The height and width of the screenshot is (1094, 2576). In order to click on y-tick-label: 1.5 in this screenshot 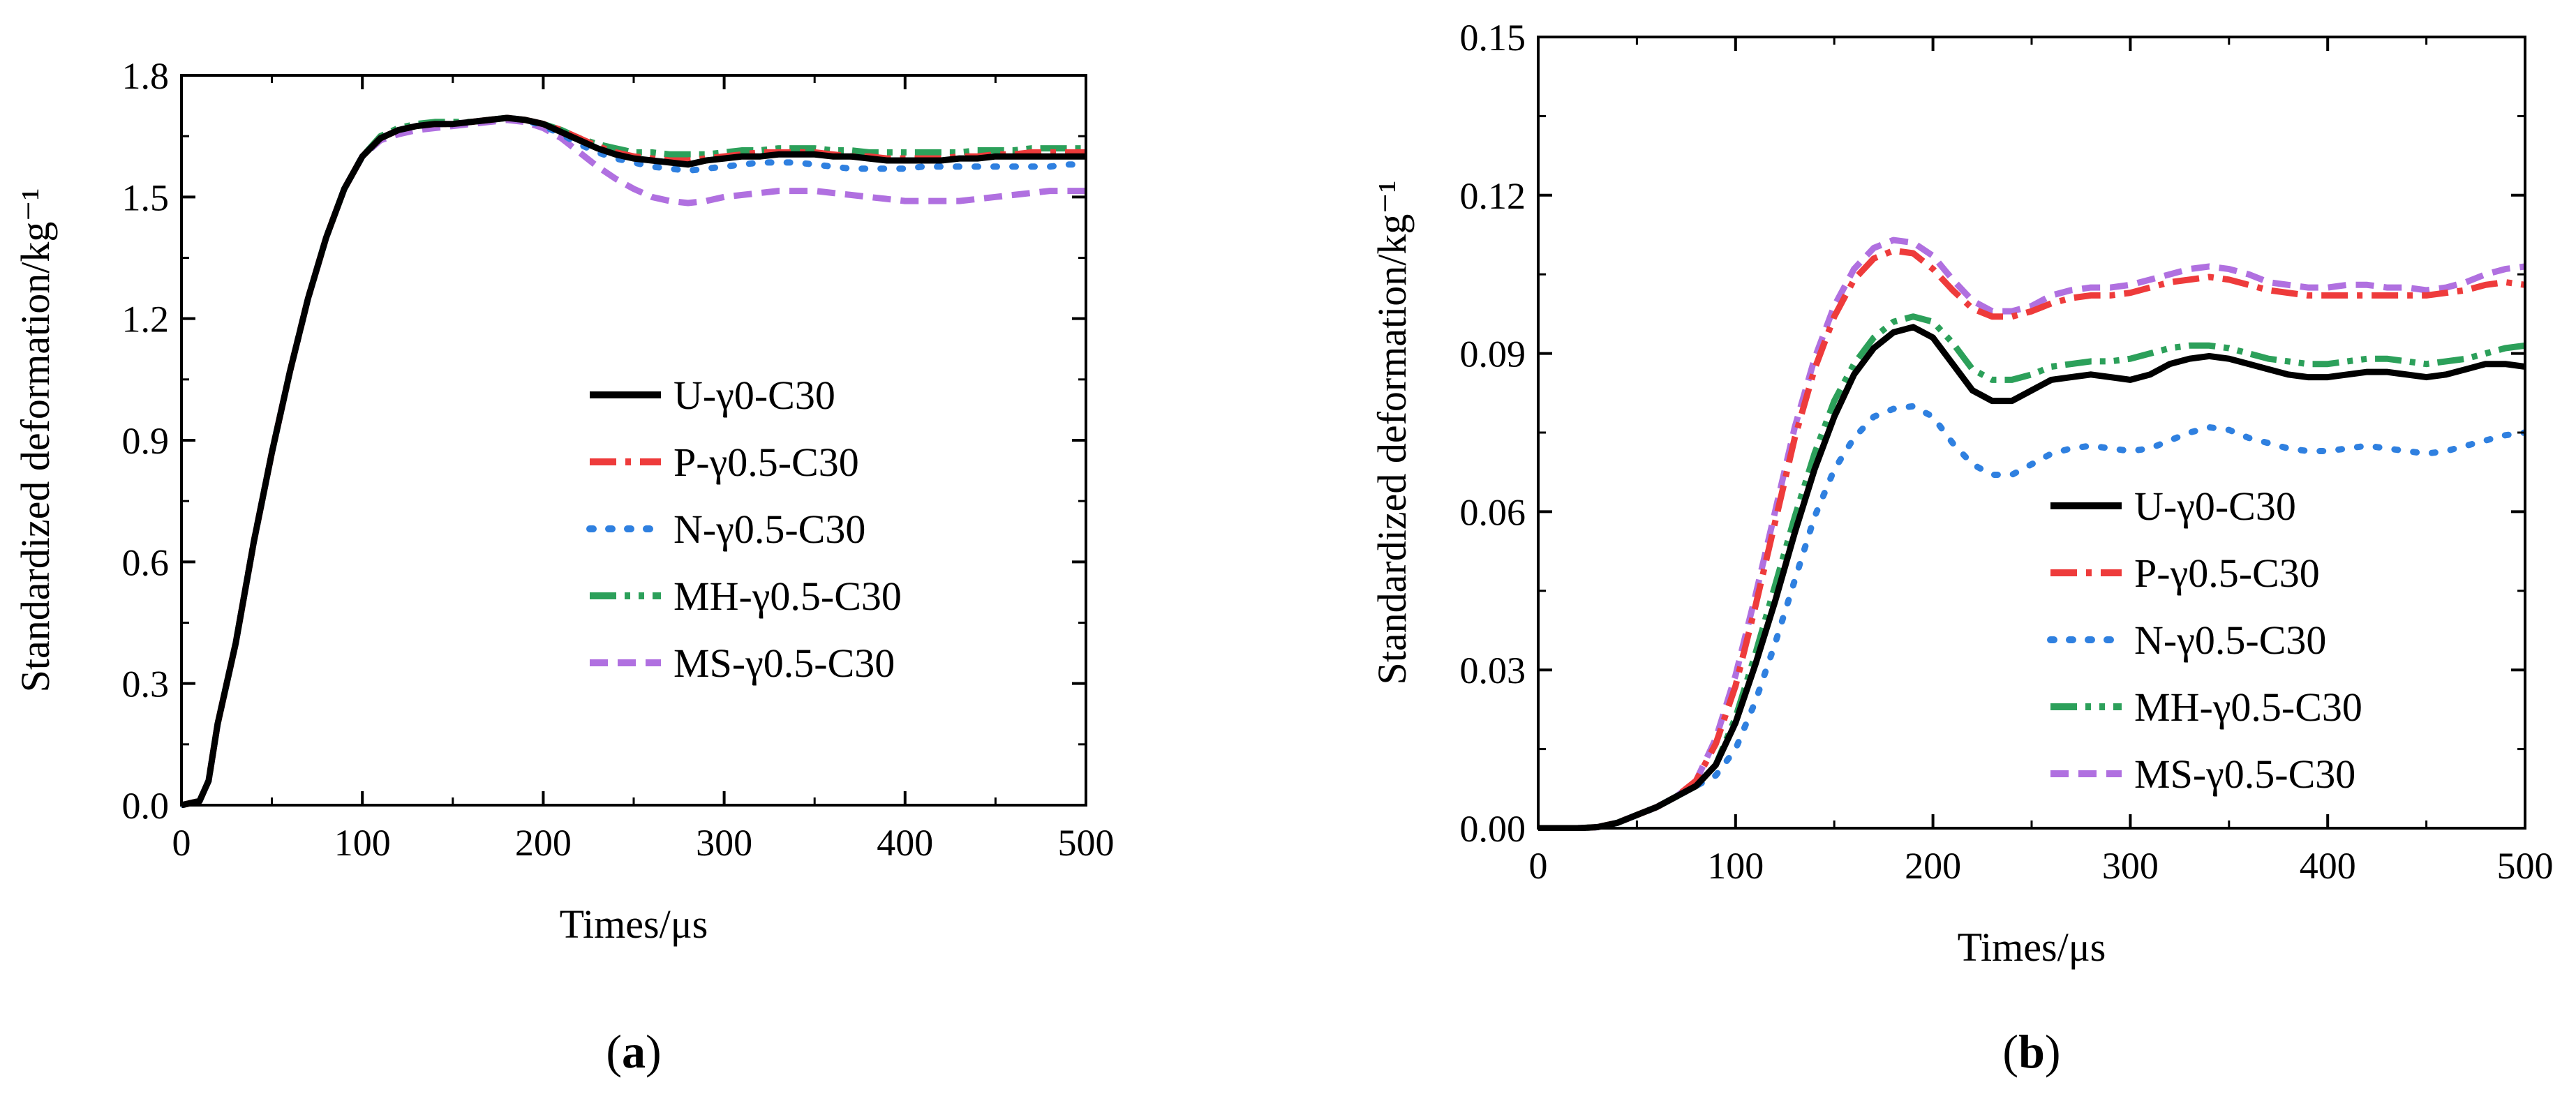, I will do `click(146, 198)`.